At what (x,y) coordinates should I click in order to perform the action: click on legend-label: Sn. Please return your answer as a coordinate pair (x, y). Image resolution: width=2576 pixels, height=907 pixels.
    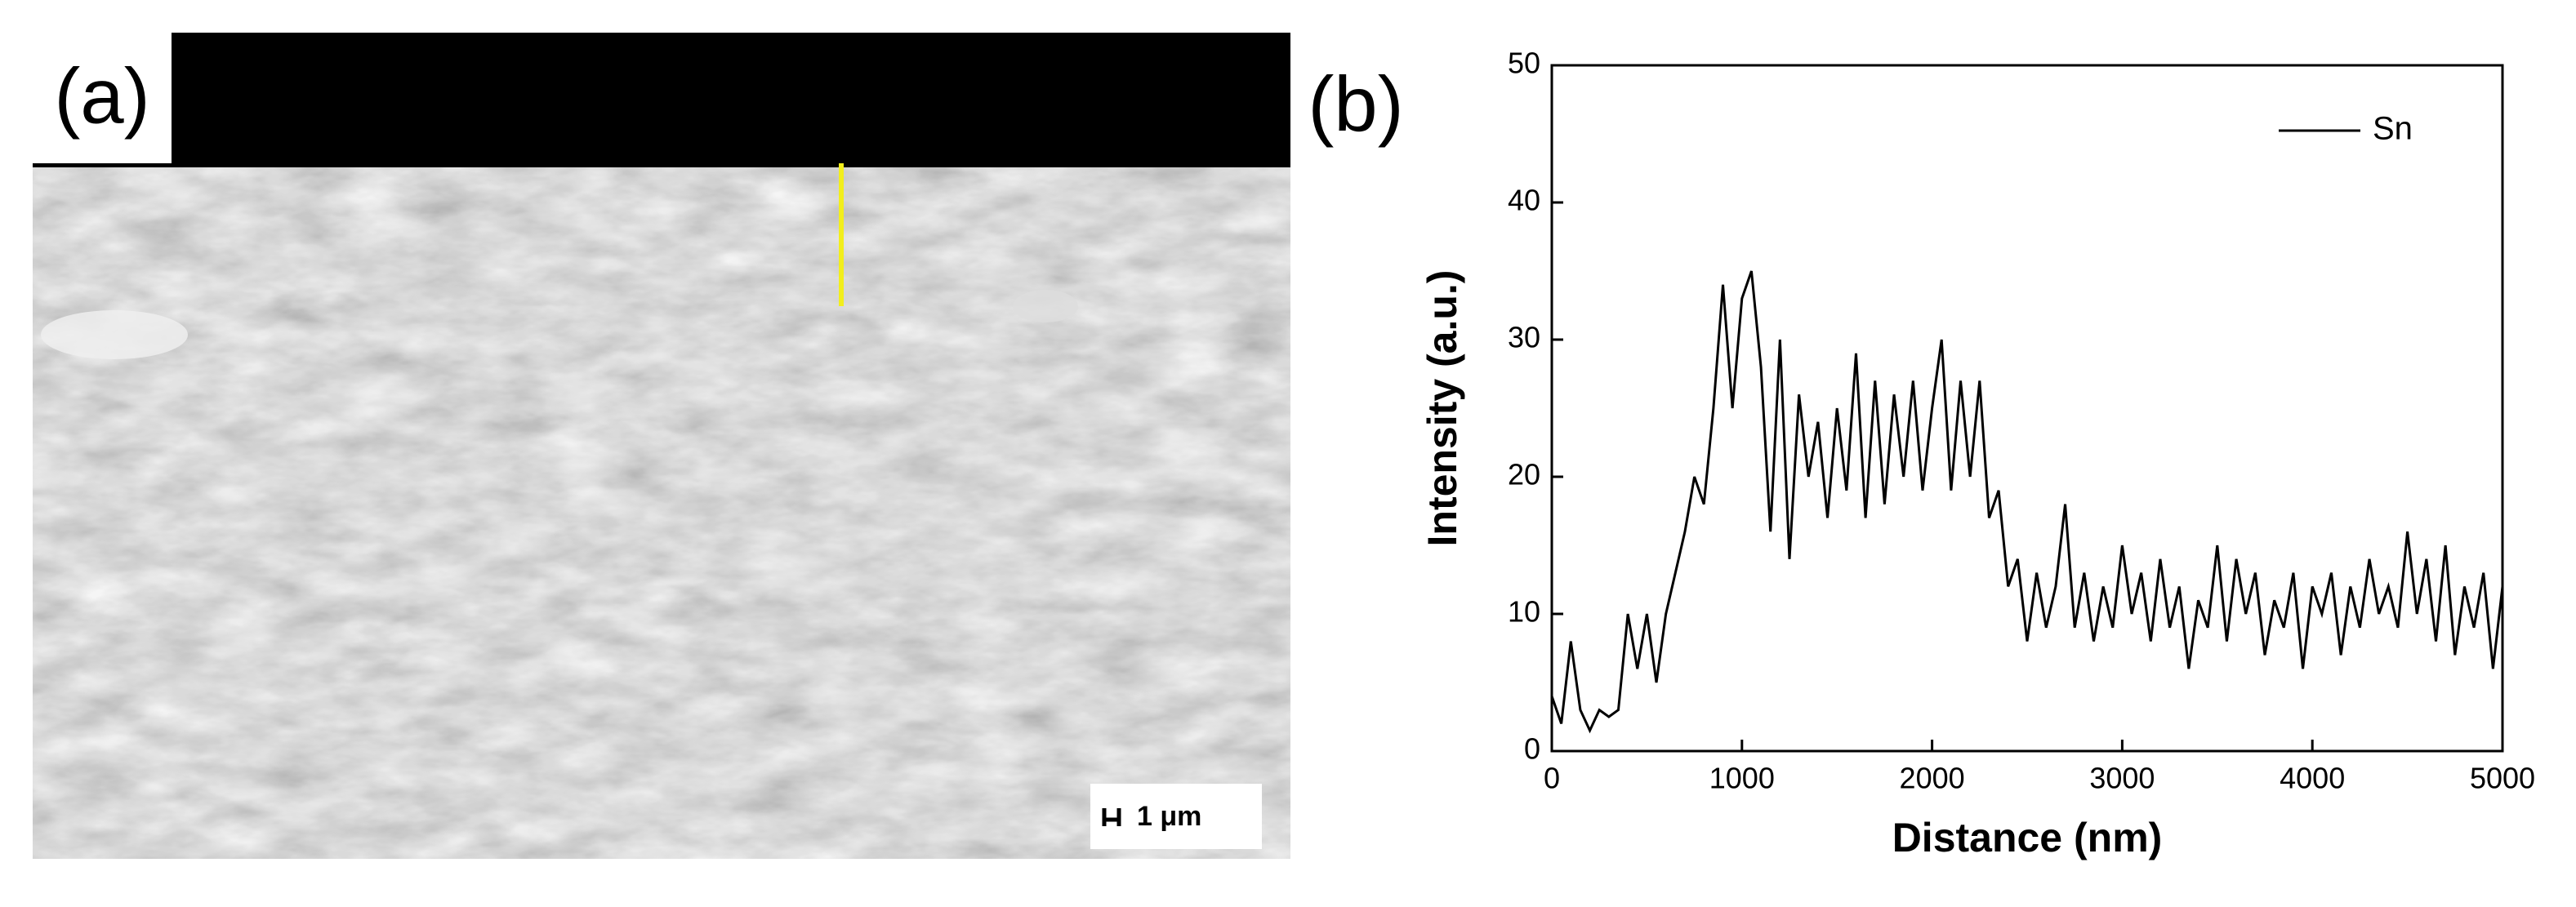
    Looking at the image, I should click on (2393, 129).